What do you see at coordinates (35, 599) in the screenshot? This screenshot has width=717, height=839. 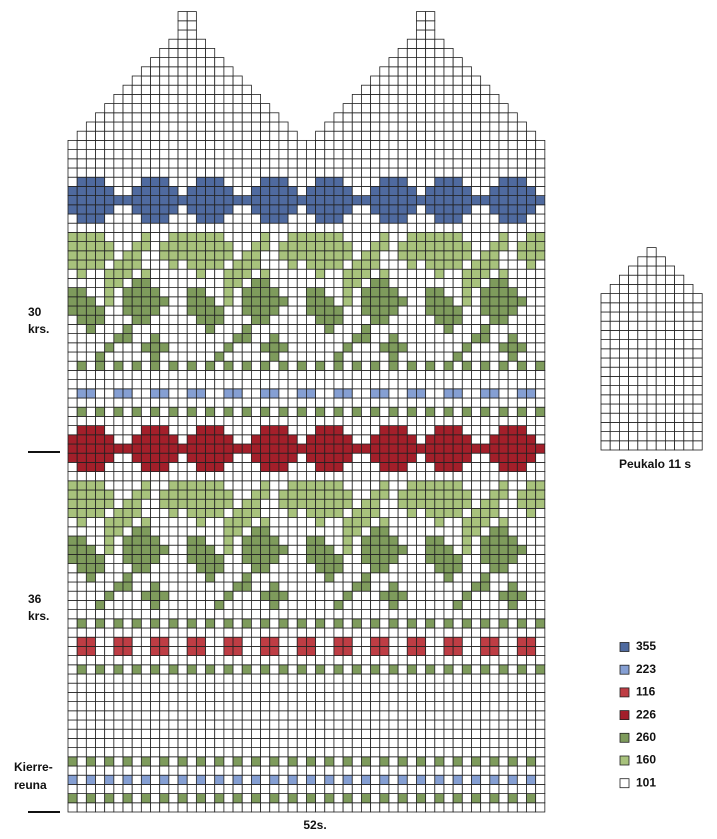 I see `row-label: 36` at bounding box center [35, 599].